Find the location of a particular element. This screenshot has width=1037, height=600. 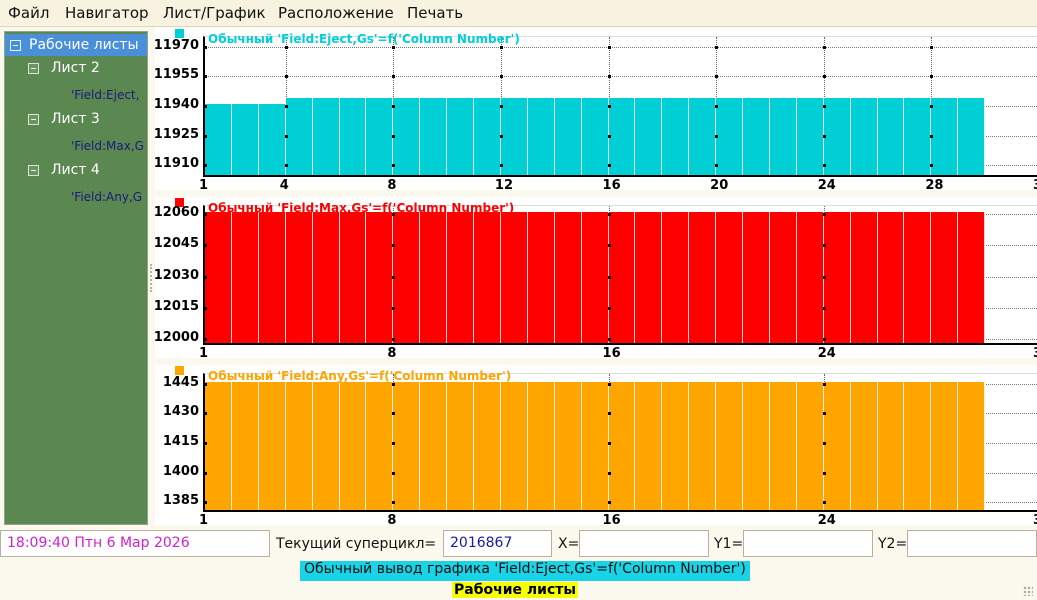

sheet-2-chart-item: 'Field:Eject, is located at coordinates (105, 95).